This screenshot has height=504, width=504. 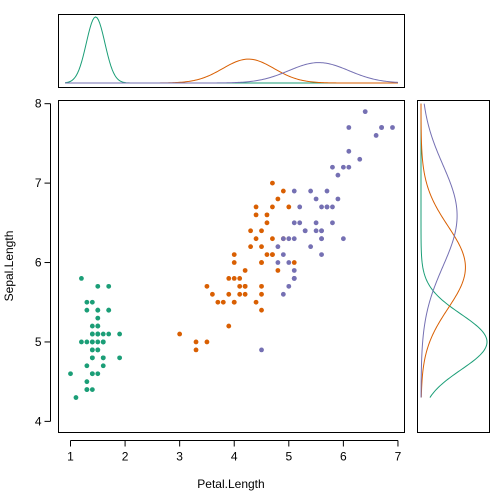 I want to click on x-tick-label: 4, so click(x=234, y=457).